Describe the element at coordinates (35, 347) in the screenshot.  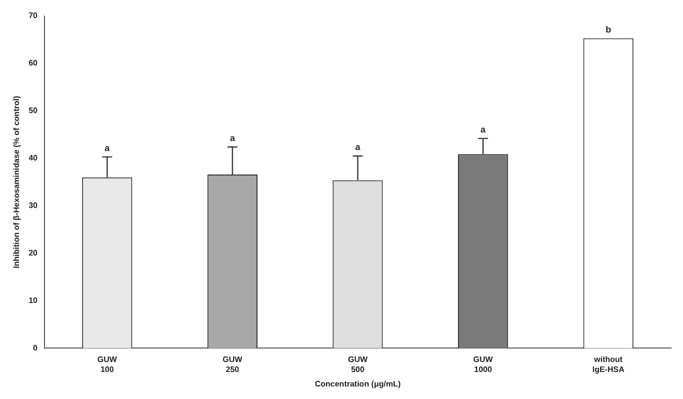
I see `y-tick-label: 0` at that location.